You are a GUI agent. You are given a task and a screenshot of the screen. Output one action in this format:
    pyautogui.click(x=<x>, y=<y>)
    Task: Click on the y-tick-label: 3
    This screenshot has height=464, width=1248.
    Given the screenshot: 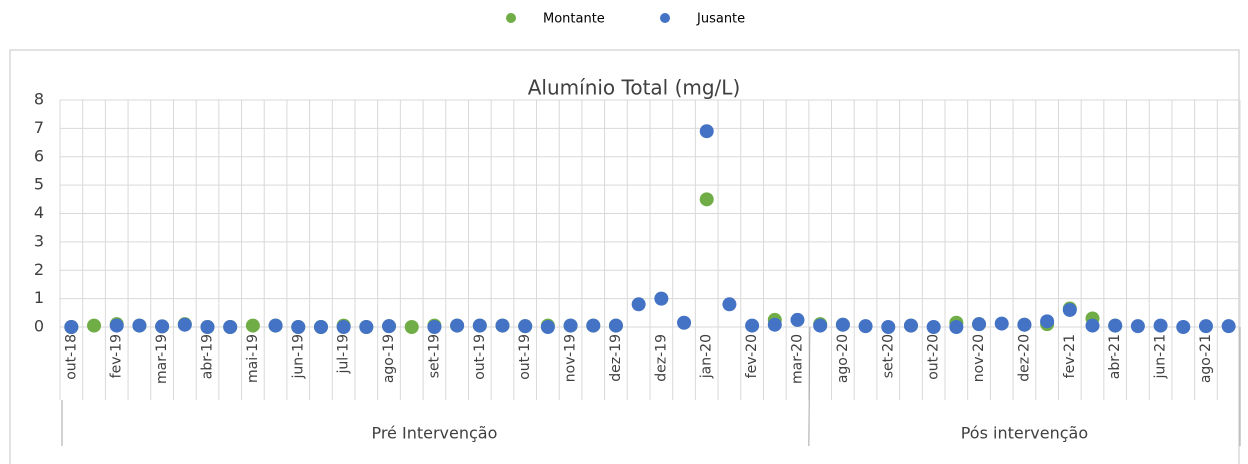 What is the action you would take?
    pyautogui.click(x=39, y=240)
    